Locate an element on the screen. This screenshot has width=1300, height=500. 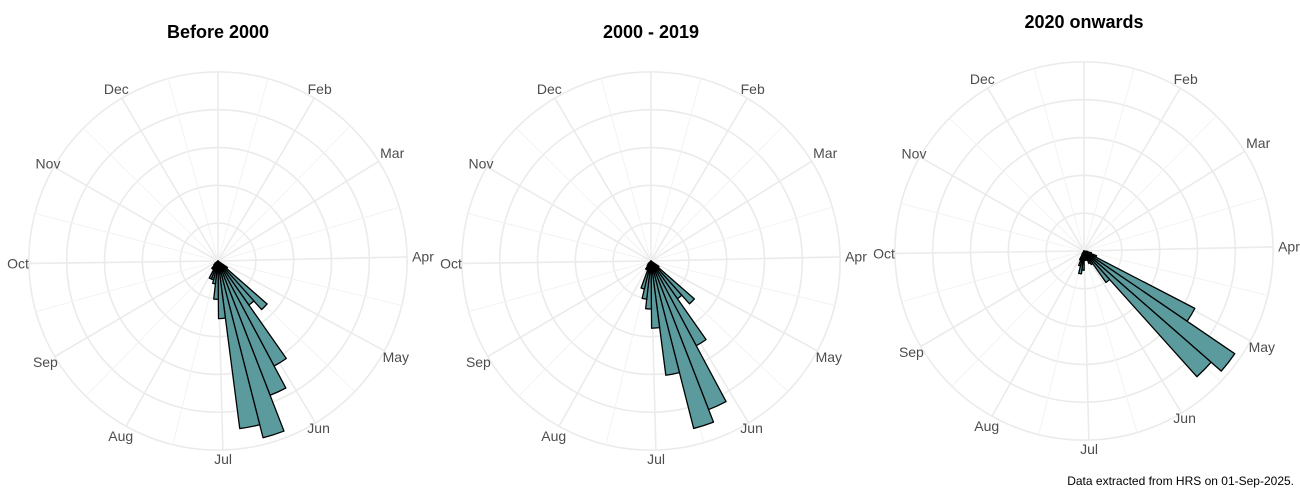
data-source-caption: Data extracted from HRS on 01-Sep-2025. is located at coordinates (1180, 481).